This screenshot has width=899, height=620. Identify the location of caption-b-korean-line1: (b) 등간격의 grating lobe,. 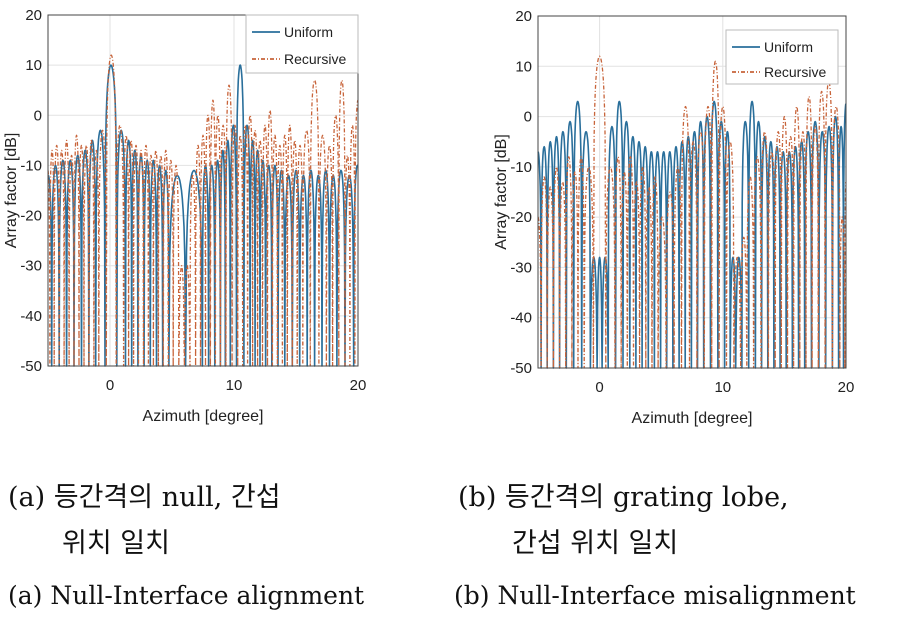
(623, 497).